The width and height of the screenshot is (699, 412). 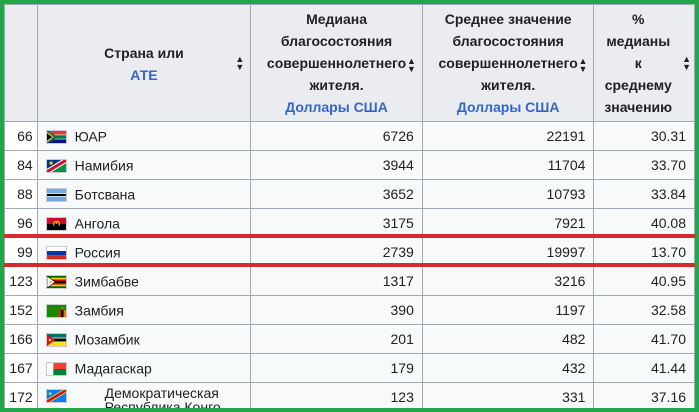 I want to click on ratio-cell: 33.84, so click(x=644, y=194).